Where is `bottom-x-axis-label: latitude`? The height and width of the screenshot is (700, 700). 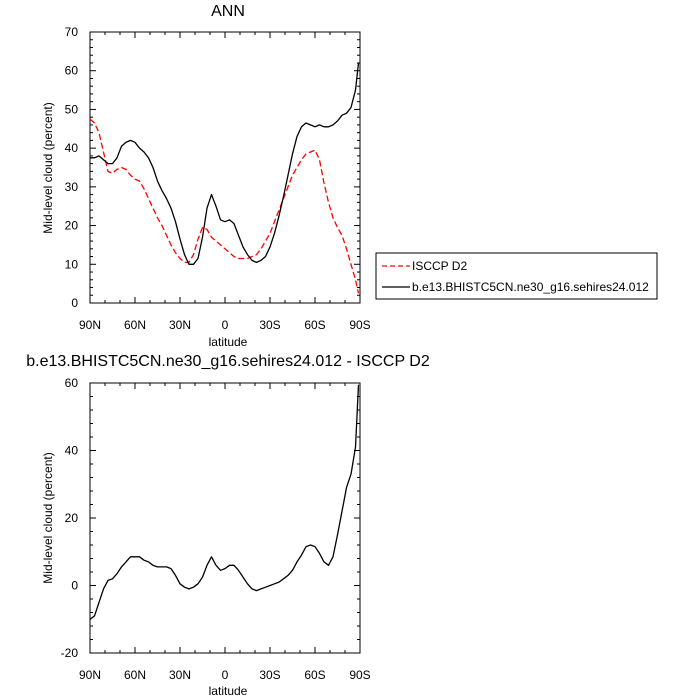
bottom-x-axis-label: latitude is located at coordinates (228, 691).